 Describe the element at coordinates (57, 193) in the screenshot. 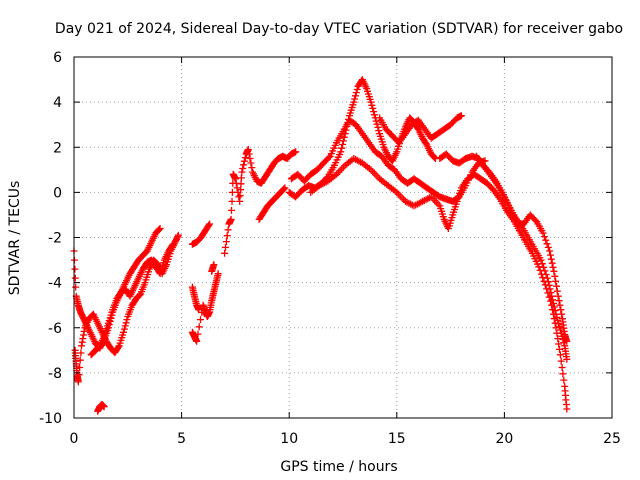

I see `y-tick-label: 0` at that location.